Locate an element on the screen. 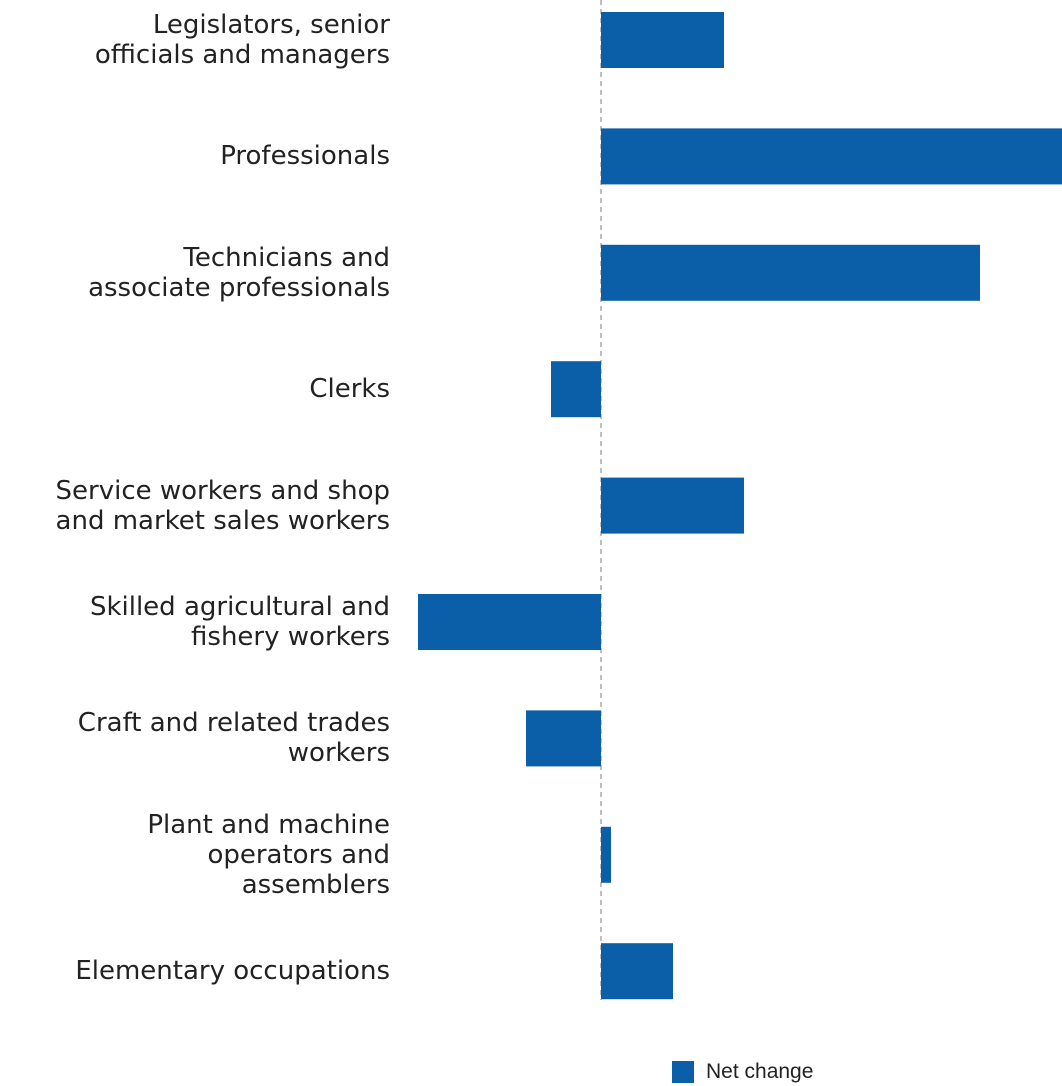  legend-swatch is located at coordinates (683, 1072).